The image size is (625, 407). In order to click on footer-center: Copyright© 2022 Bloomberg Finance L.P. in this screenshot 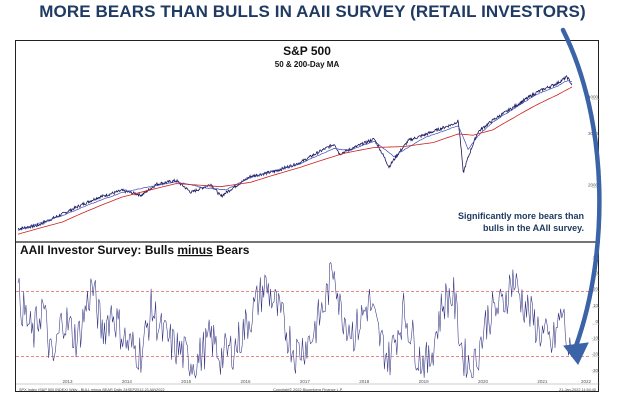, I will do `click(308, 390)`.